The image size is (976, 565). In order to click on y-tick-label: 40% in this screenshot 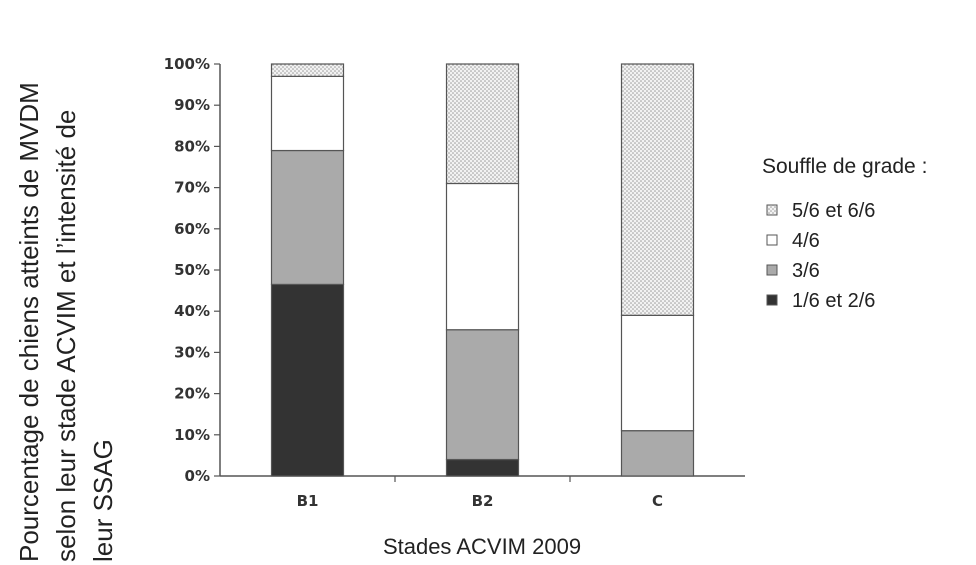, I will do `click(192, 311)`.